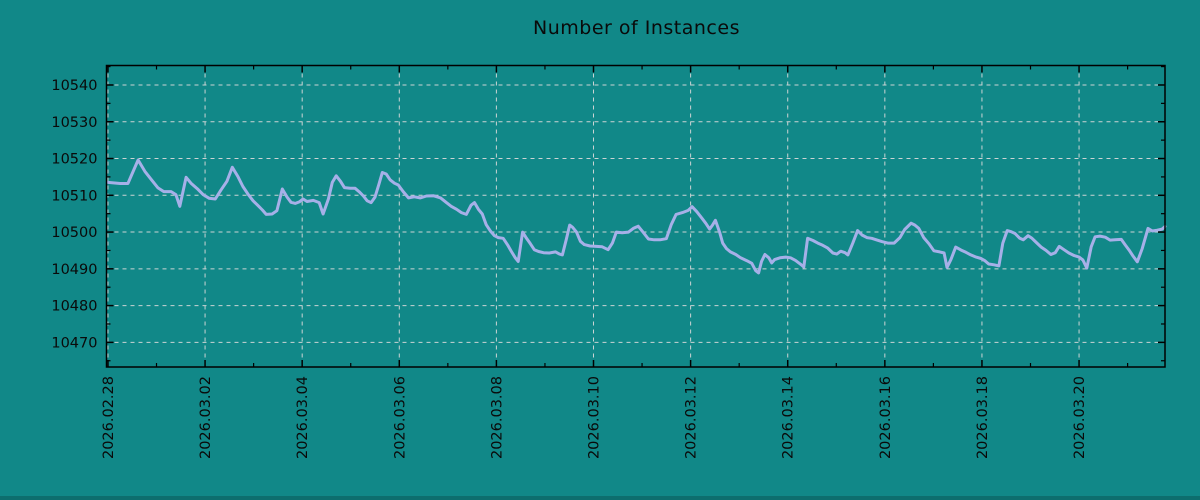 Image resolution: width=1200 pixels, height=500 pixels. I want to click on y-tick-label: 10500, so click(74, 233).